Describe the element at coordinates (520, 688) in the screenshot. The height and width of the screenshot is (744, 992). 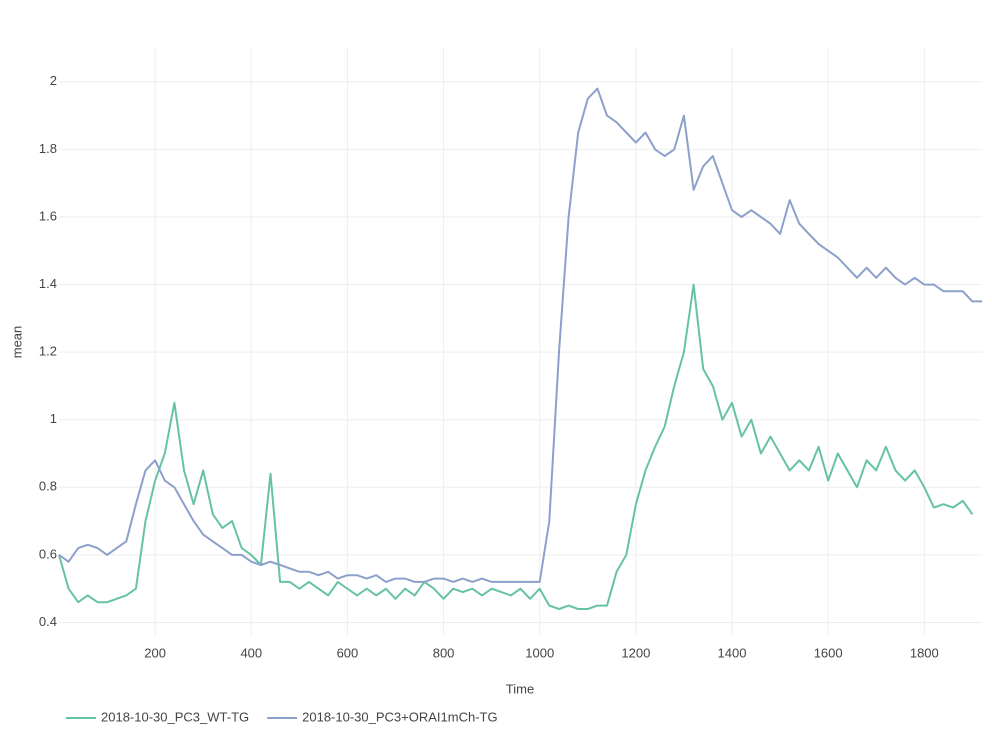
I see `x-axis-title: Time` at that location.